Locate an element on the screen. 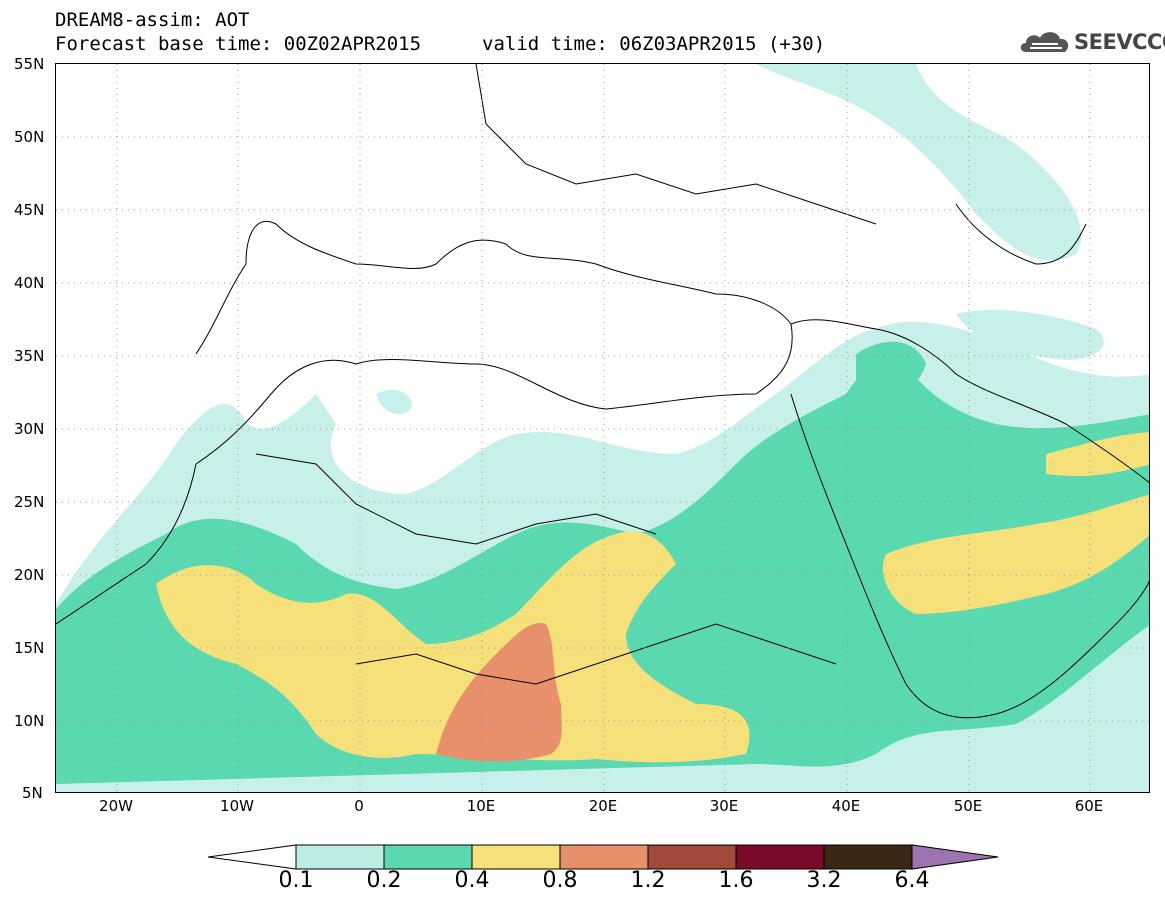 The image size is (1165, 905). valid-time: valid time: 06Z03APR2015 (+30) is located at coordinates (654, 44).